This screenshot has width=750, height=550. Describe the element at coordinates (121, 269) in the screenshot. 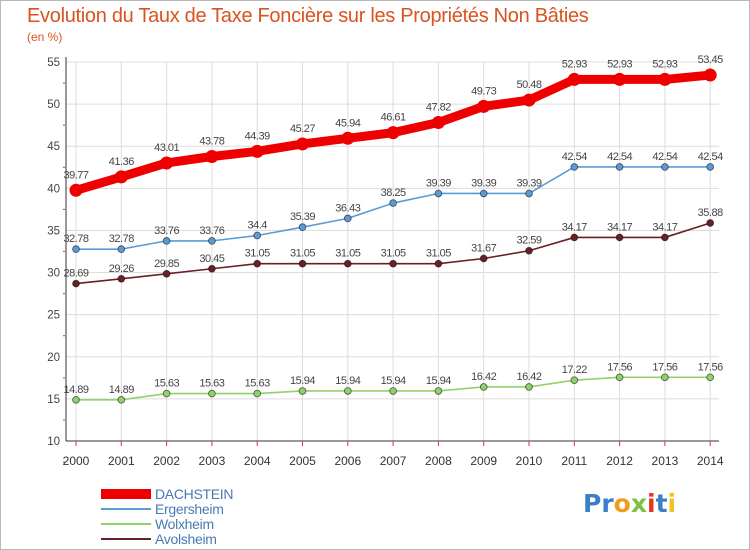

I see `data-label: 29.26` at that location.